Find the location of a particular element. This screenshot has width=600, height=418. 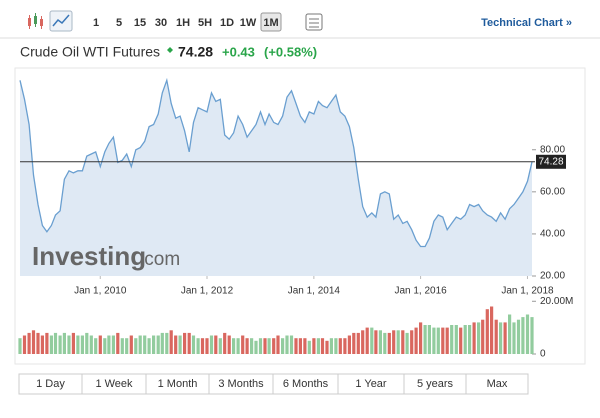

interval-button: 1M is located at coordinates (270, 23).